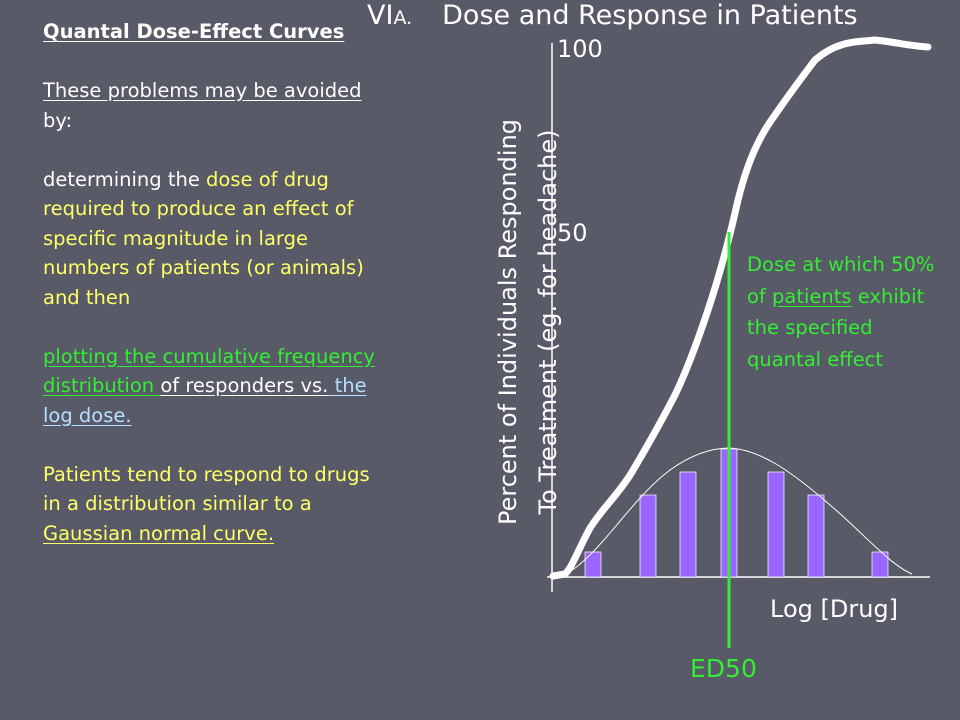 This screenshot has height=720, width=960. I want to click on y-tick-50: 50, so click(572, 233).